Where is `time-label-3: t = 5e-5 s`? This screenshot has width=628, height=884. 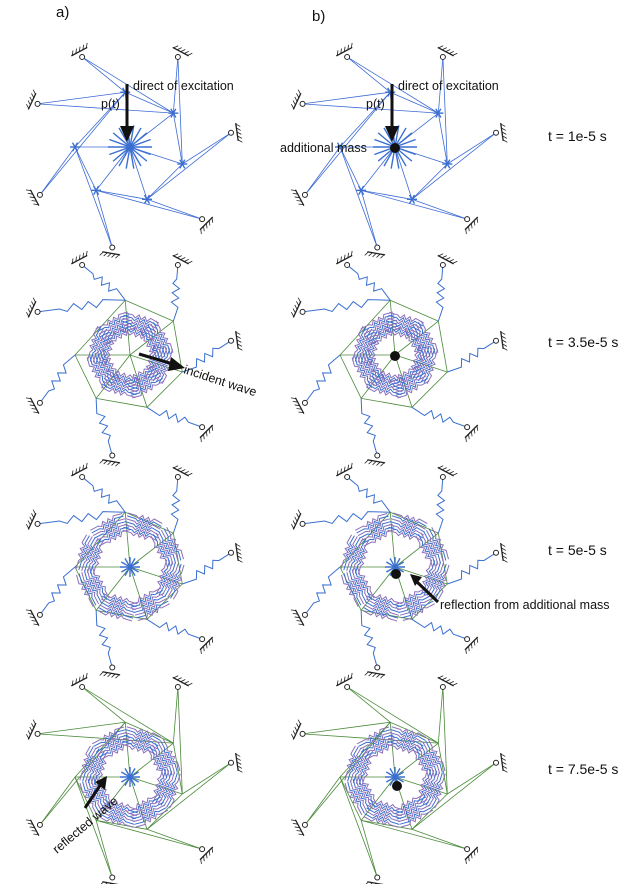
time-label-3: t = 5e-5 s is located at coordinates (577, 550).